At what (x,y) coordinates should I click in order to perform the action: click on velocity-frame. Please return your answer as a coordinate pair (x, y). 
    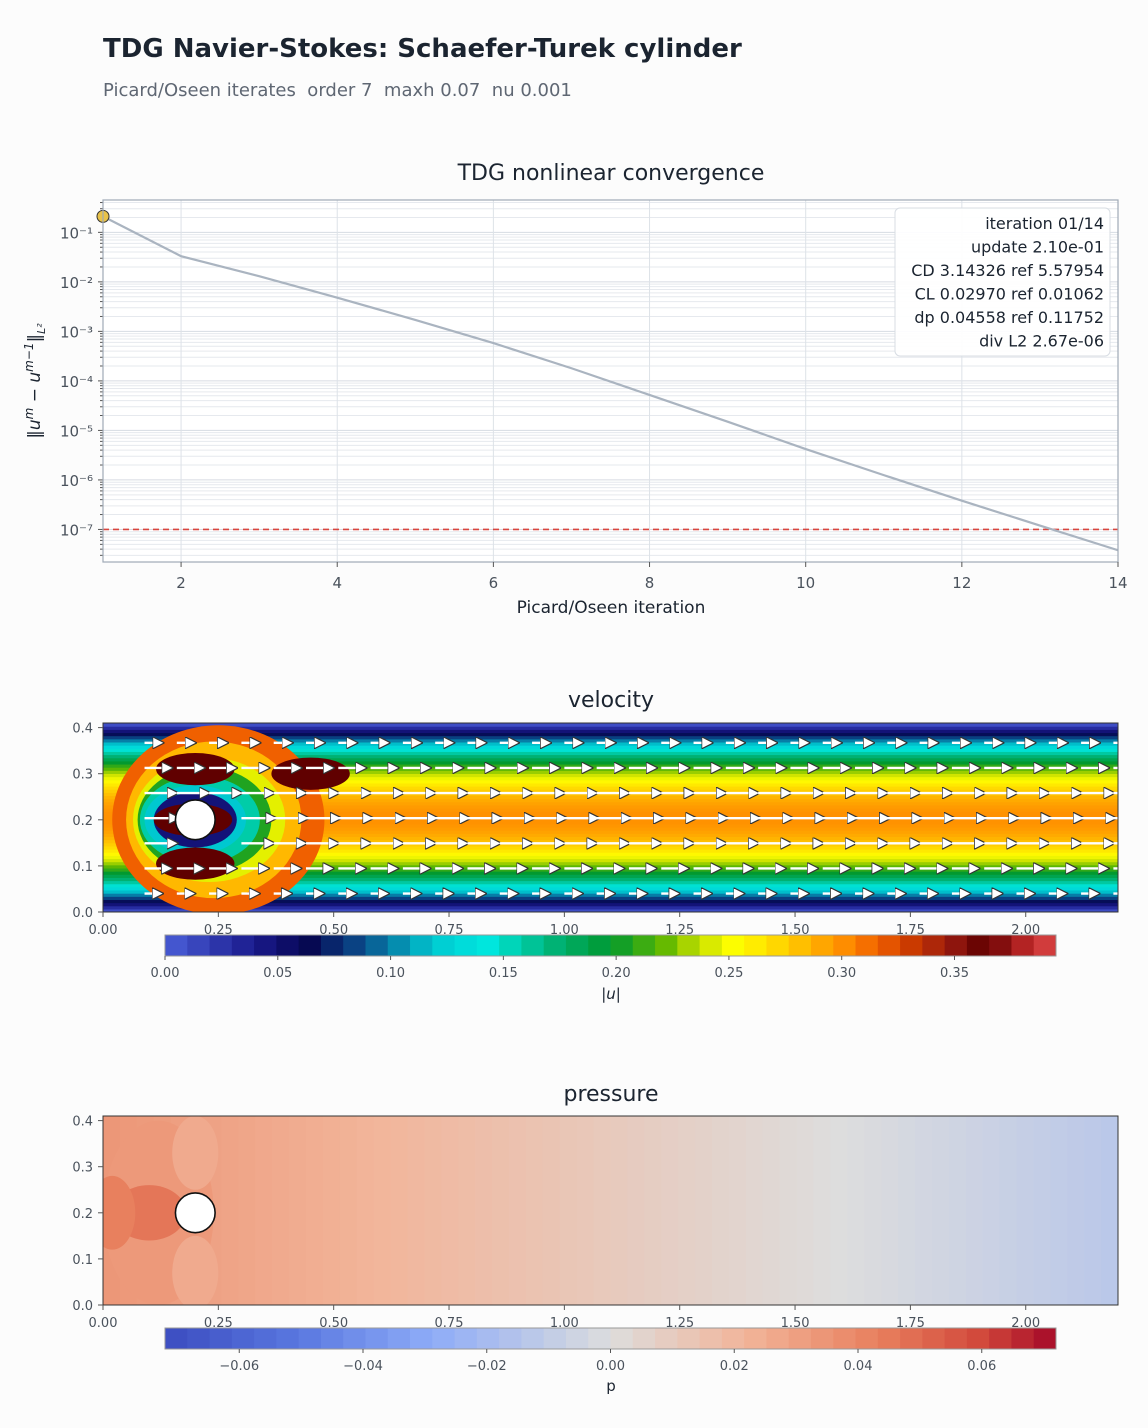
    Looking at the image, I should click on (610, 817).